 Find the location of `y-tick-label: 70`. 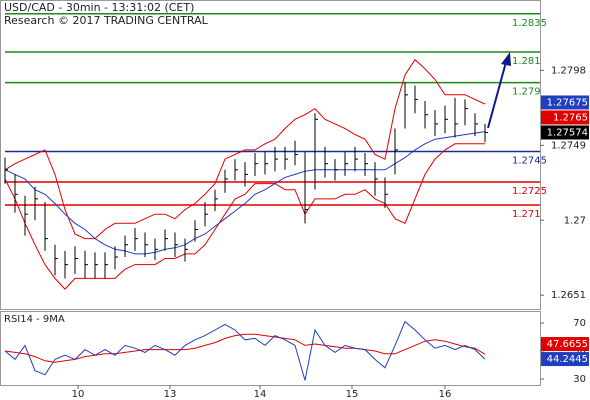

y-tick-label: 70 is located at coordinates (579, 323).